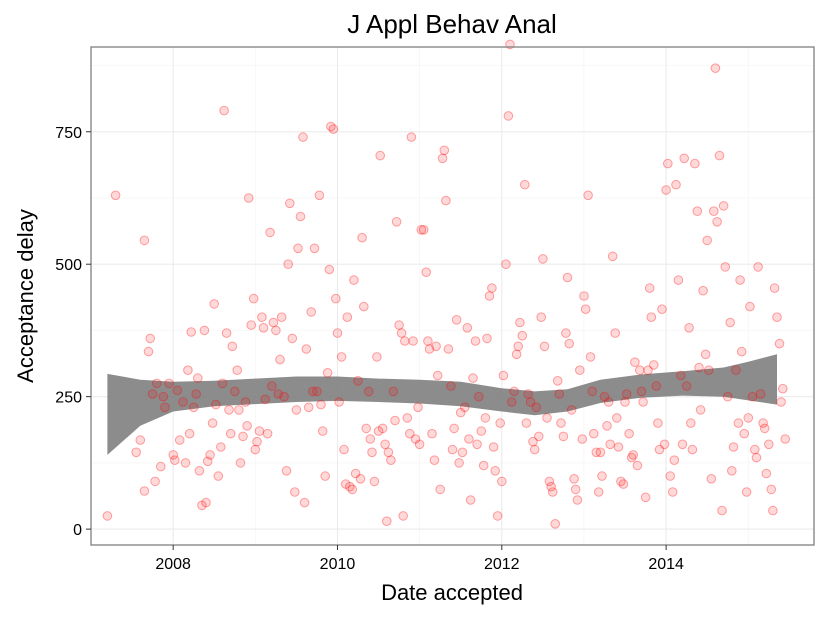 Image resolution: width=825 pixels, height=618 pixels. I want to click on y-axis-title: Acceptance delay, so click(25, 296).